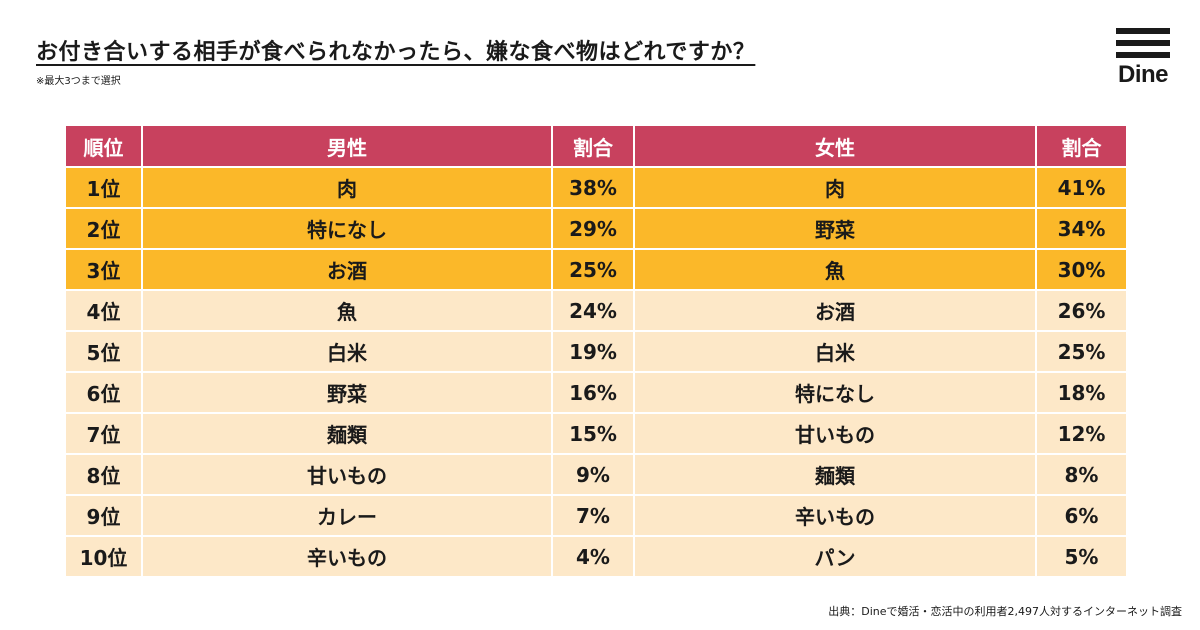 The height and width of the screenshot is (630, 1200). I want to click on rank-cell: 2位, so click(104, 229).